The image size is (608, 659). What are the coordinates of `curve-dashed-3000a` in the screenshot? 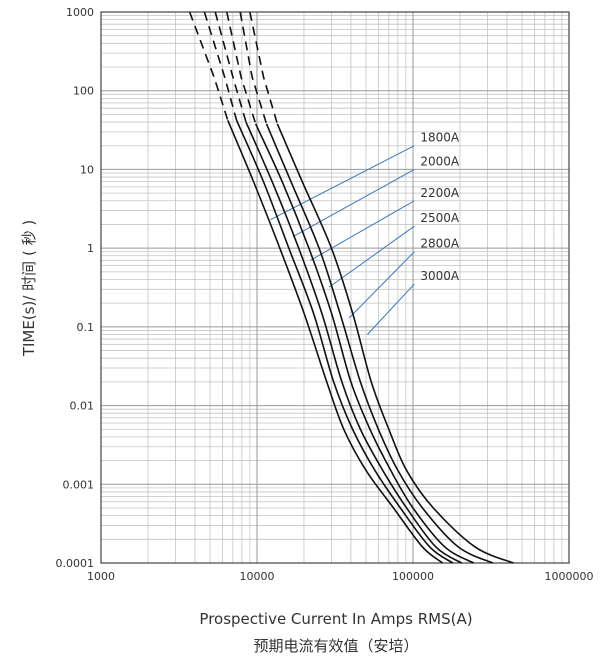 It's located at (264, 68).